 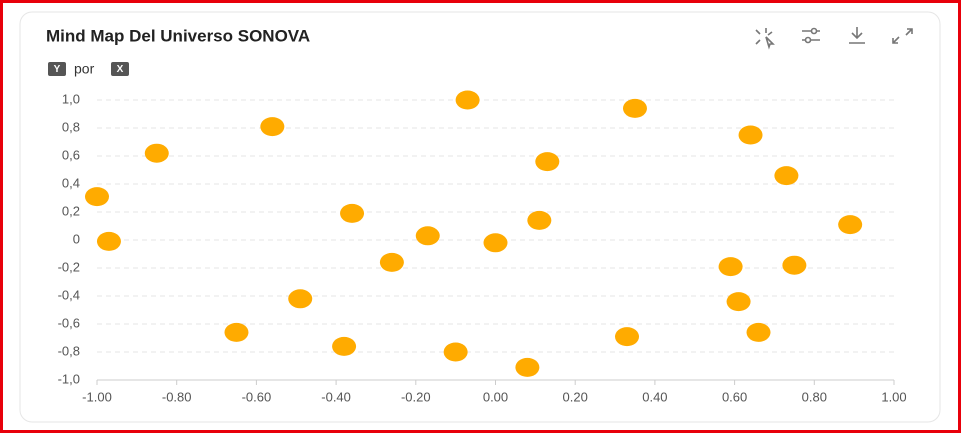 What do you see at coordinates (336, 396) in the screenshot?
I see `x-tick-label: -0.40` at bounding box center [336, 396].